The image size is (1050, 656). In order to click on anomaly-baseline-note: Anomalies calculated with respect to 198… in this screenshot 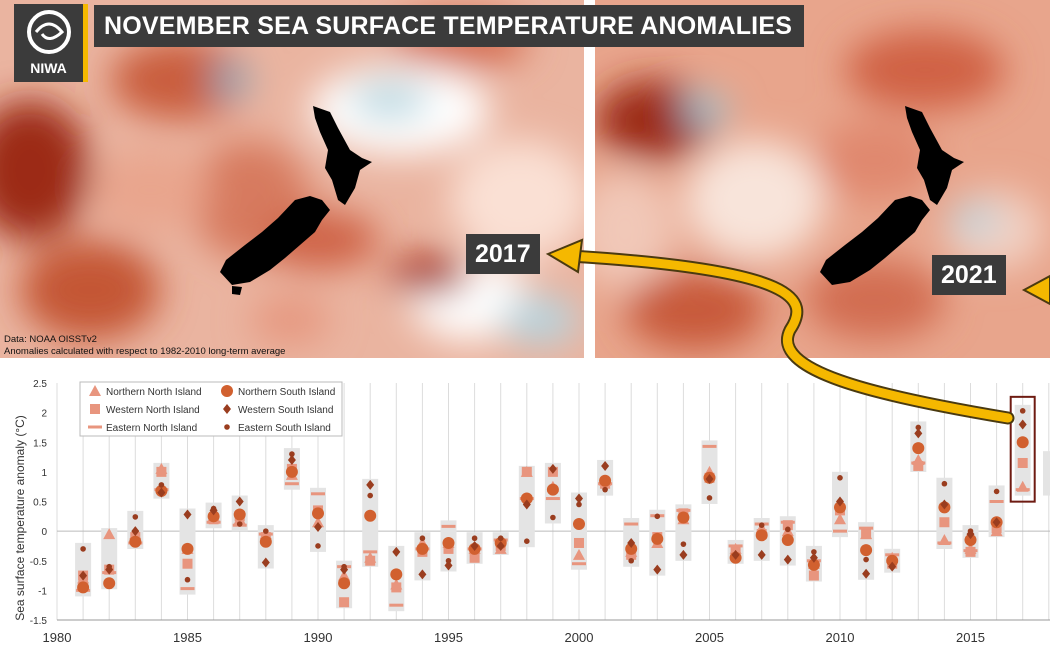, I will do `click(145, 351)`.